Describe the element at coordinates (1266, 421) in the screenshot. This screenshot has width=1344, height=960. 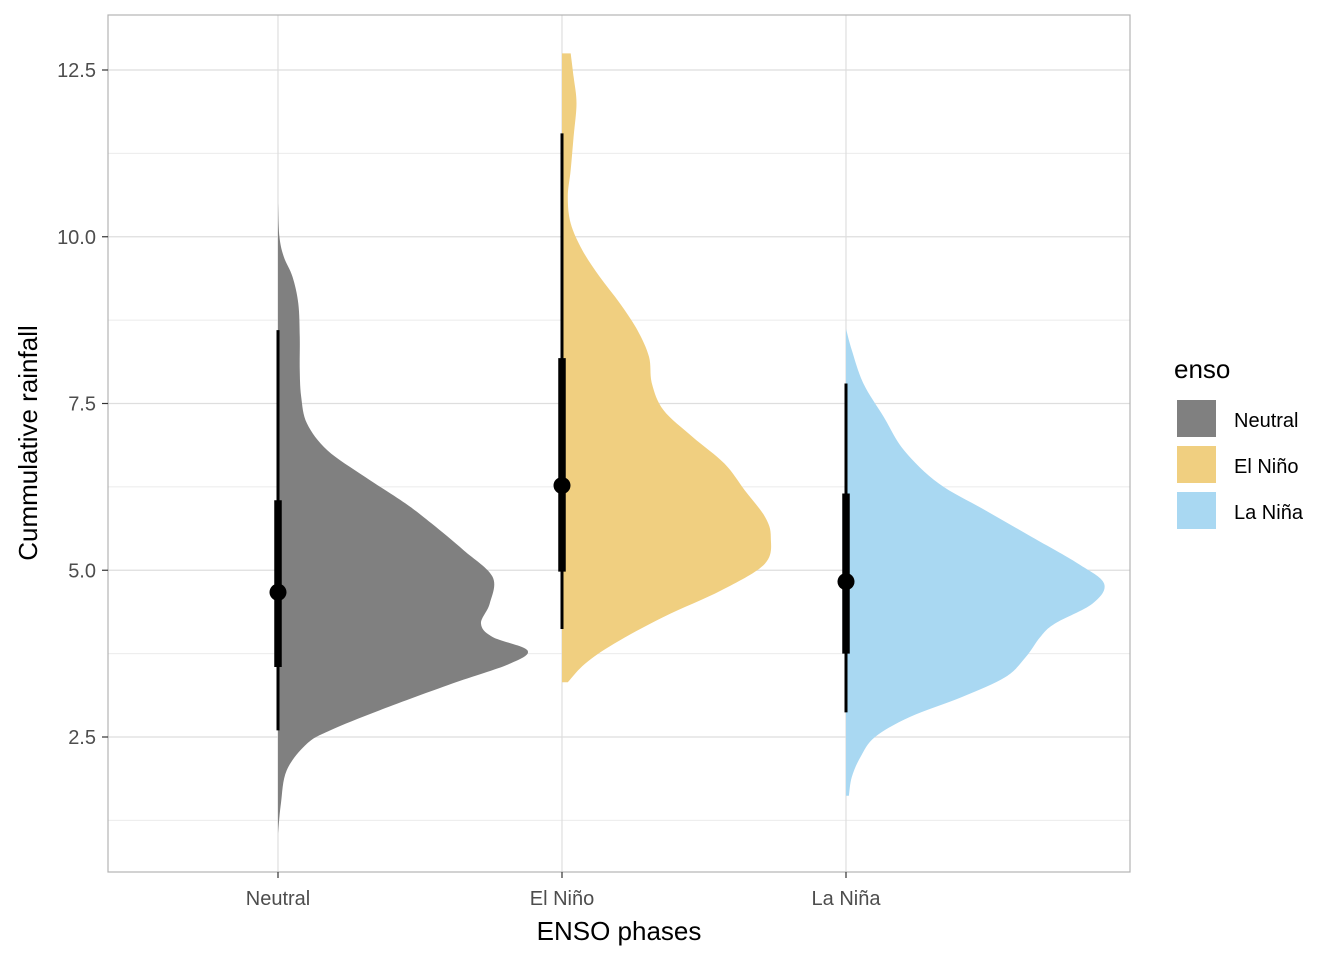
I see `legend-label: Neutral` at that location.